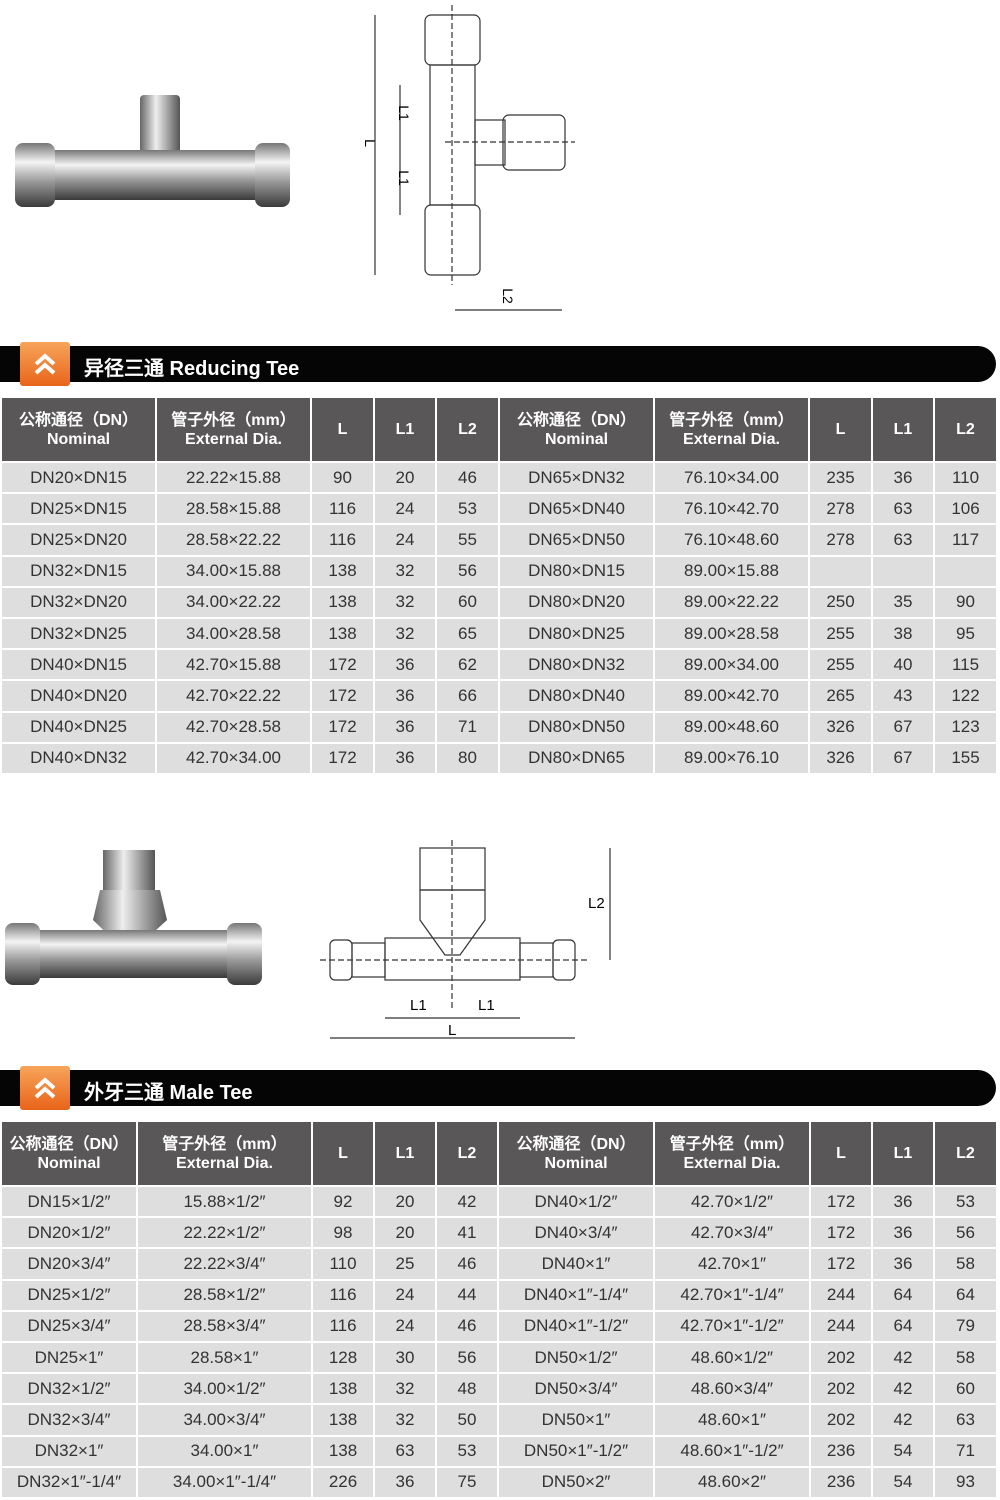 This screenshot has width=1000, height=1500. Describe the element at coordinates (903, 1153) in the screenshot. I see `header-l1: L1` at that location.